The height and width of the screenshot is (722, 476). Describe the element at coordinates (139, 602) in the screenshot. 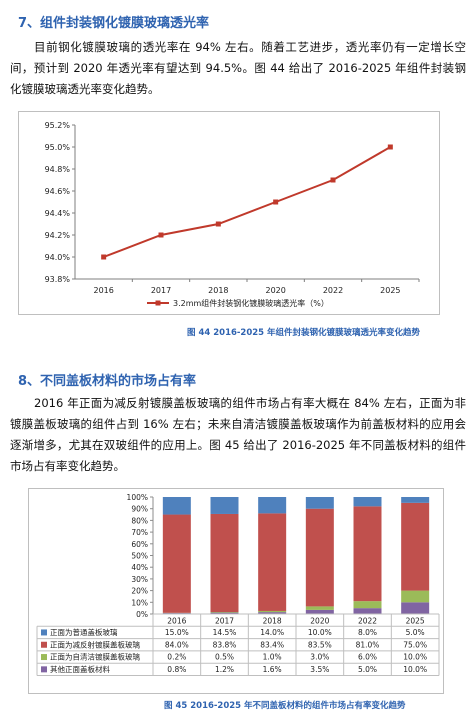

I see `y-tick-label: 10%` at that location.